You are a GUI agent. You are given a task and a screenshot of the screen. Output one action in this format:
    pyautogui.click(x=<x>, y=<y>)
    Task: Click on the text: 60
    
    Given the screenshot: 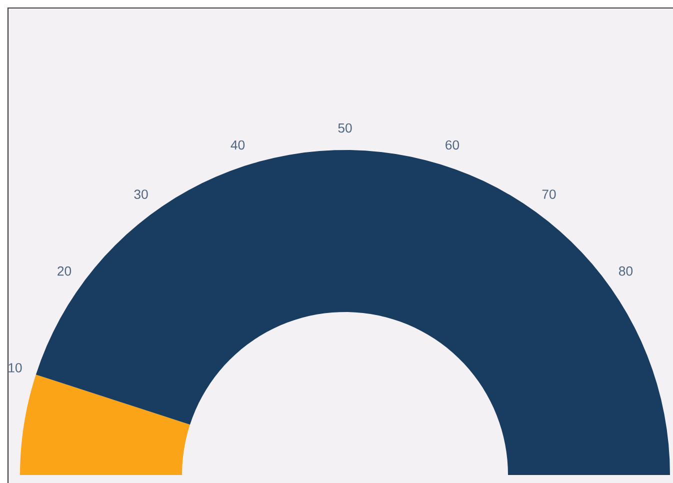 What is the action you would take?
    pyautogui.click(x=453, y=145)
    